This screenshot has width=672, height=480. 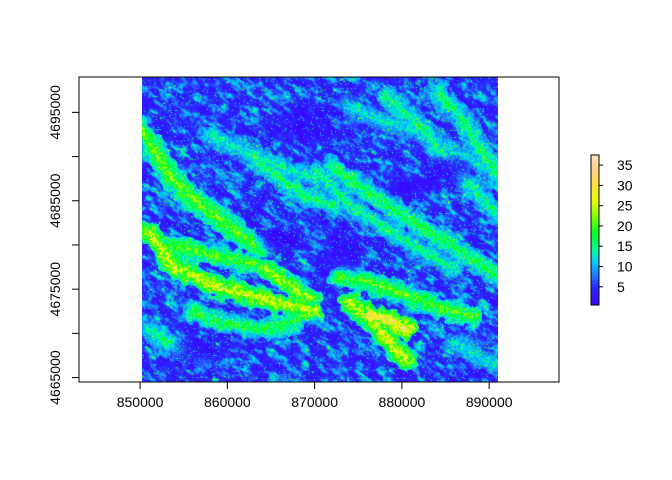 I want to click on x-tick-label: 860000, so click(x=227, y=402).